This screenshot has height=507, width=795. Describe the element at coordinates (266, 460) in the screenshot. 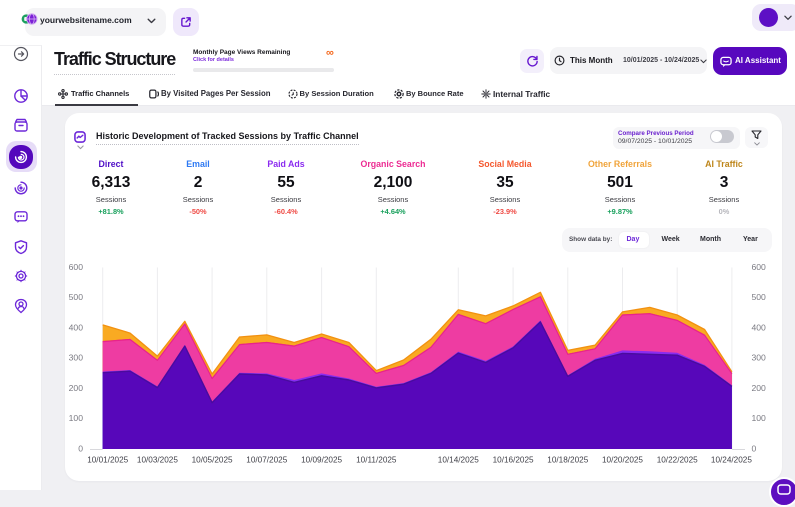

I see `svg-text: 10/07/2025` at that location.